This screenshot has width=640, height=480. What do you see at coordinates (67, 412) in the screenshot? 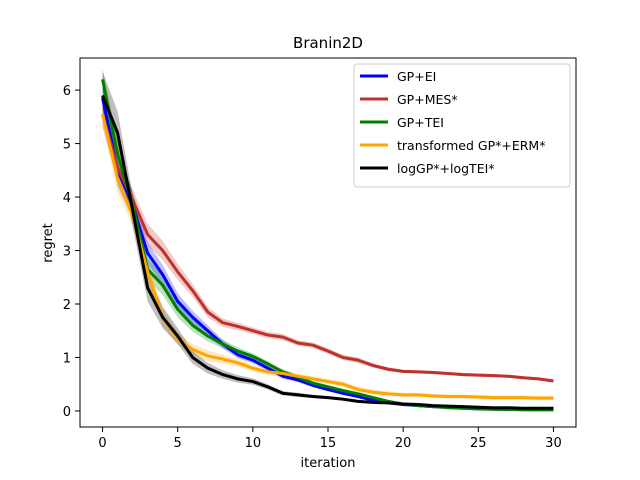
I see `y-tick-label: 0` at bounding box center [67, 412].